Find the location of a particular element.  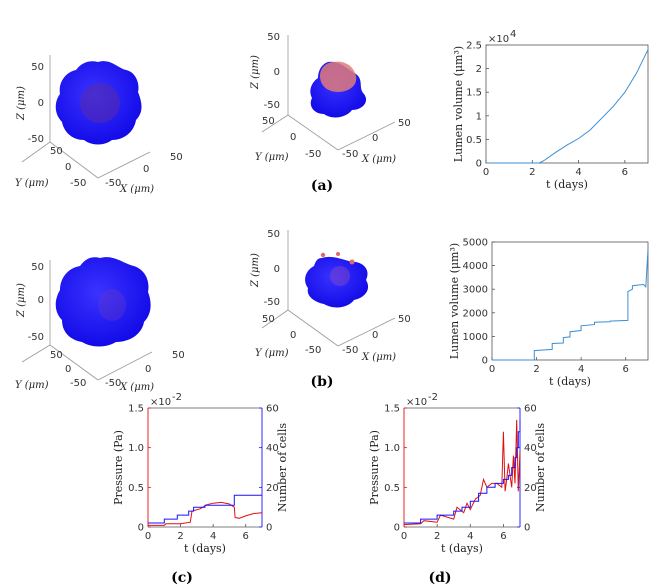

y-tick-label: 1 is located at coordinates (479, 116).